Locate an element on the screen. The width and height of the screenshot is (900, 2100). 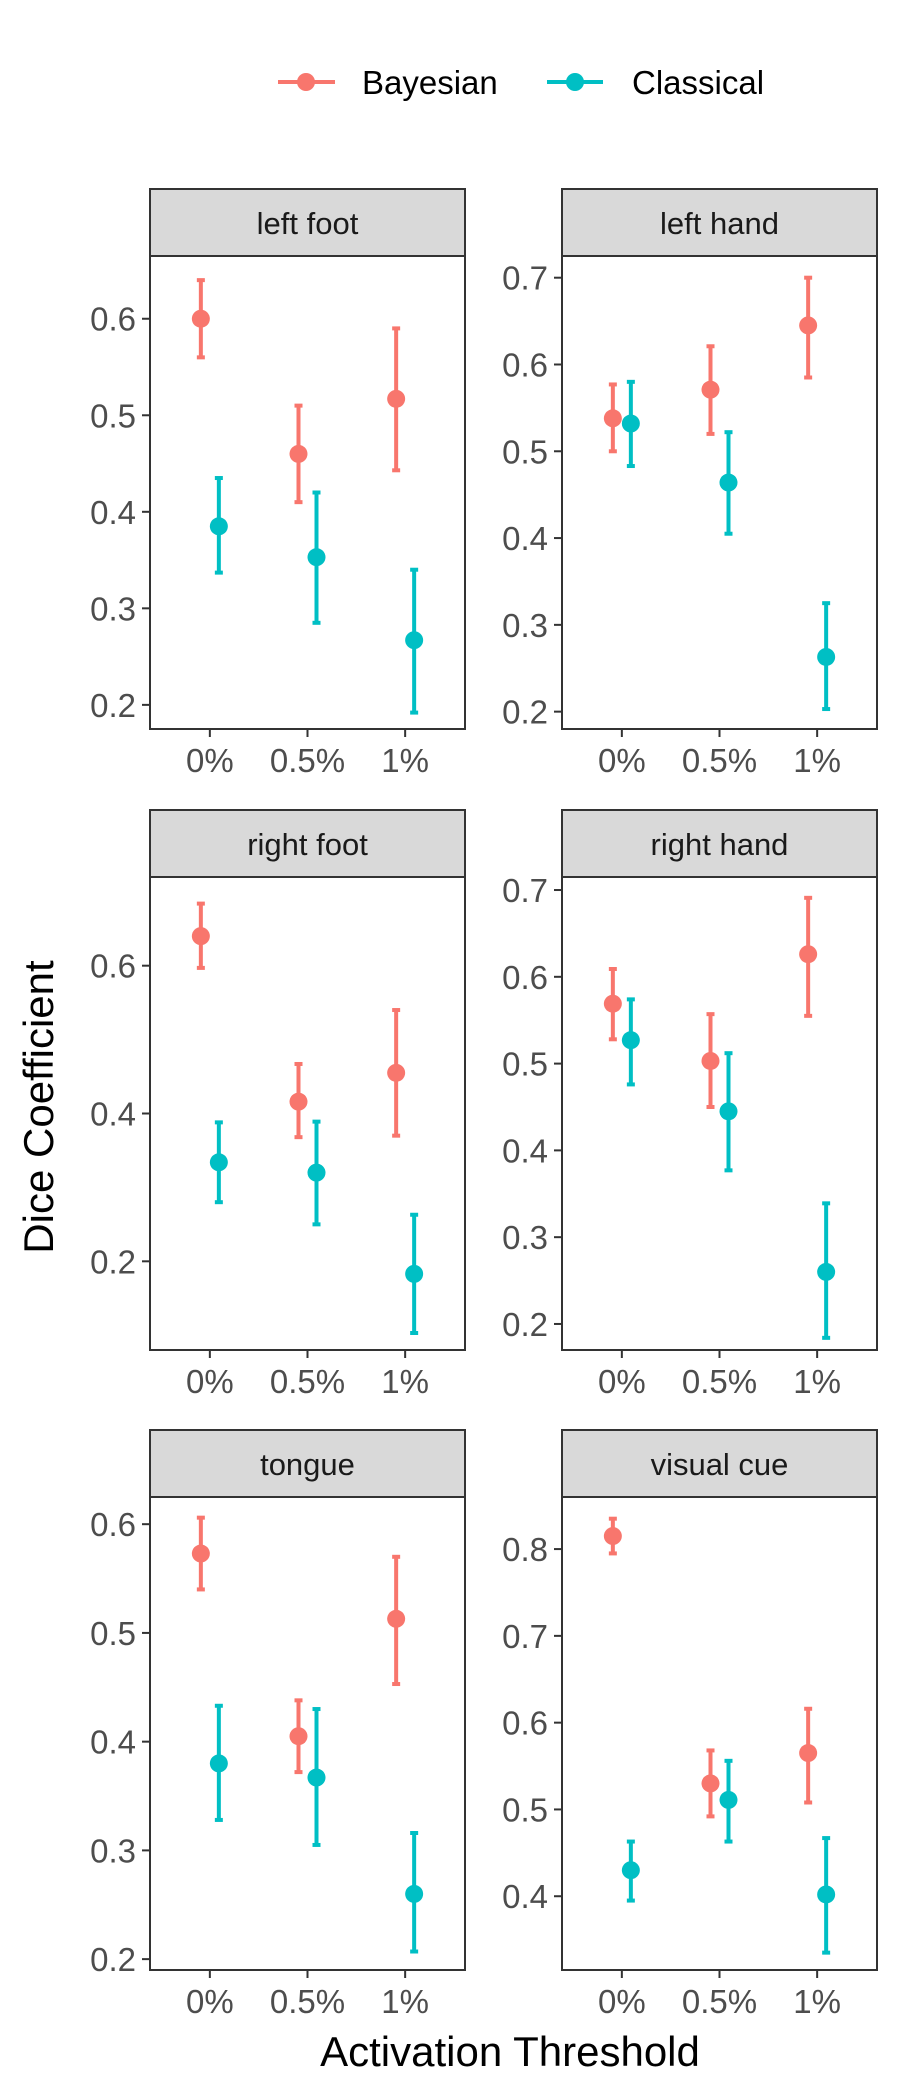
facet-title: left hand is located at coordinates (719, 223).